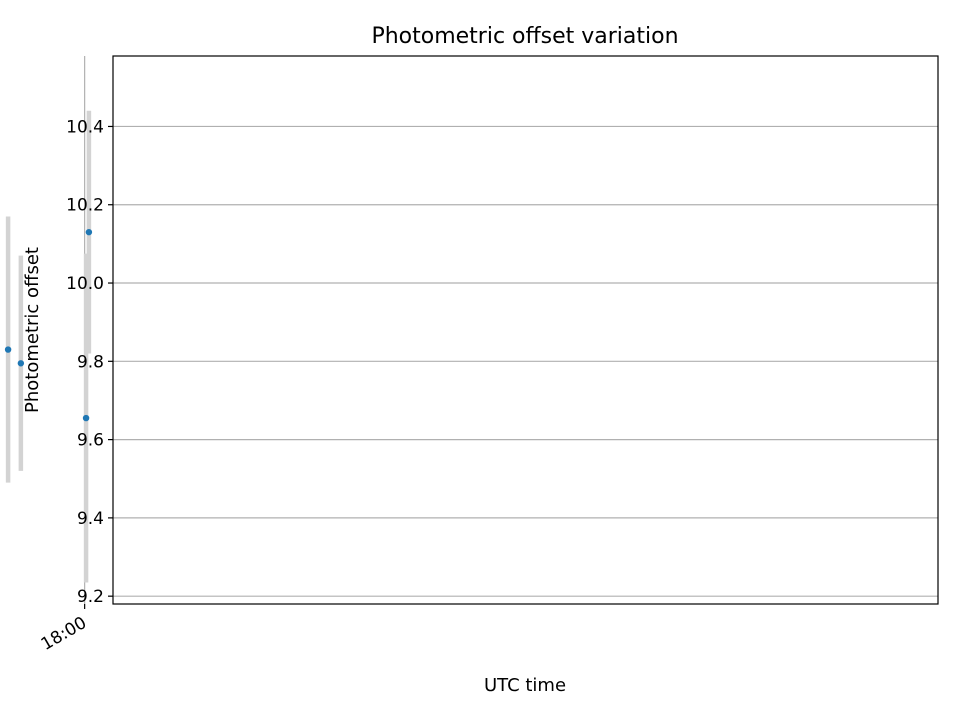  I want to click on y-axis-label: Photometric offset, so click(32, 330).